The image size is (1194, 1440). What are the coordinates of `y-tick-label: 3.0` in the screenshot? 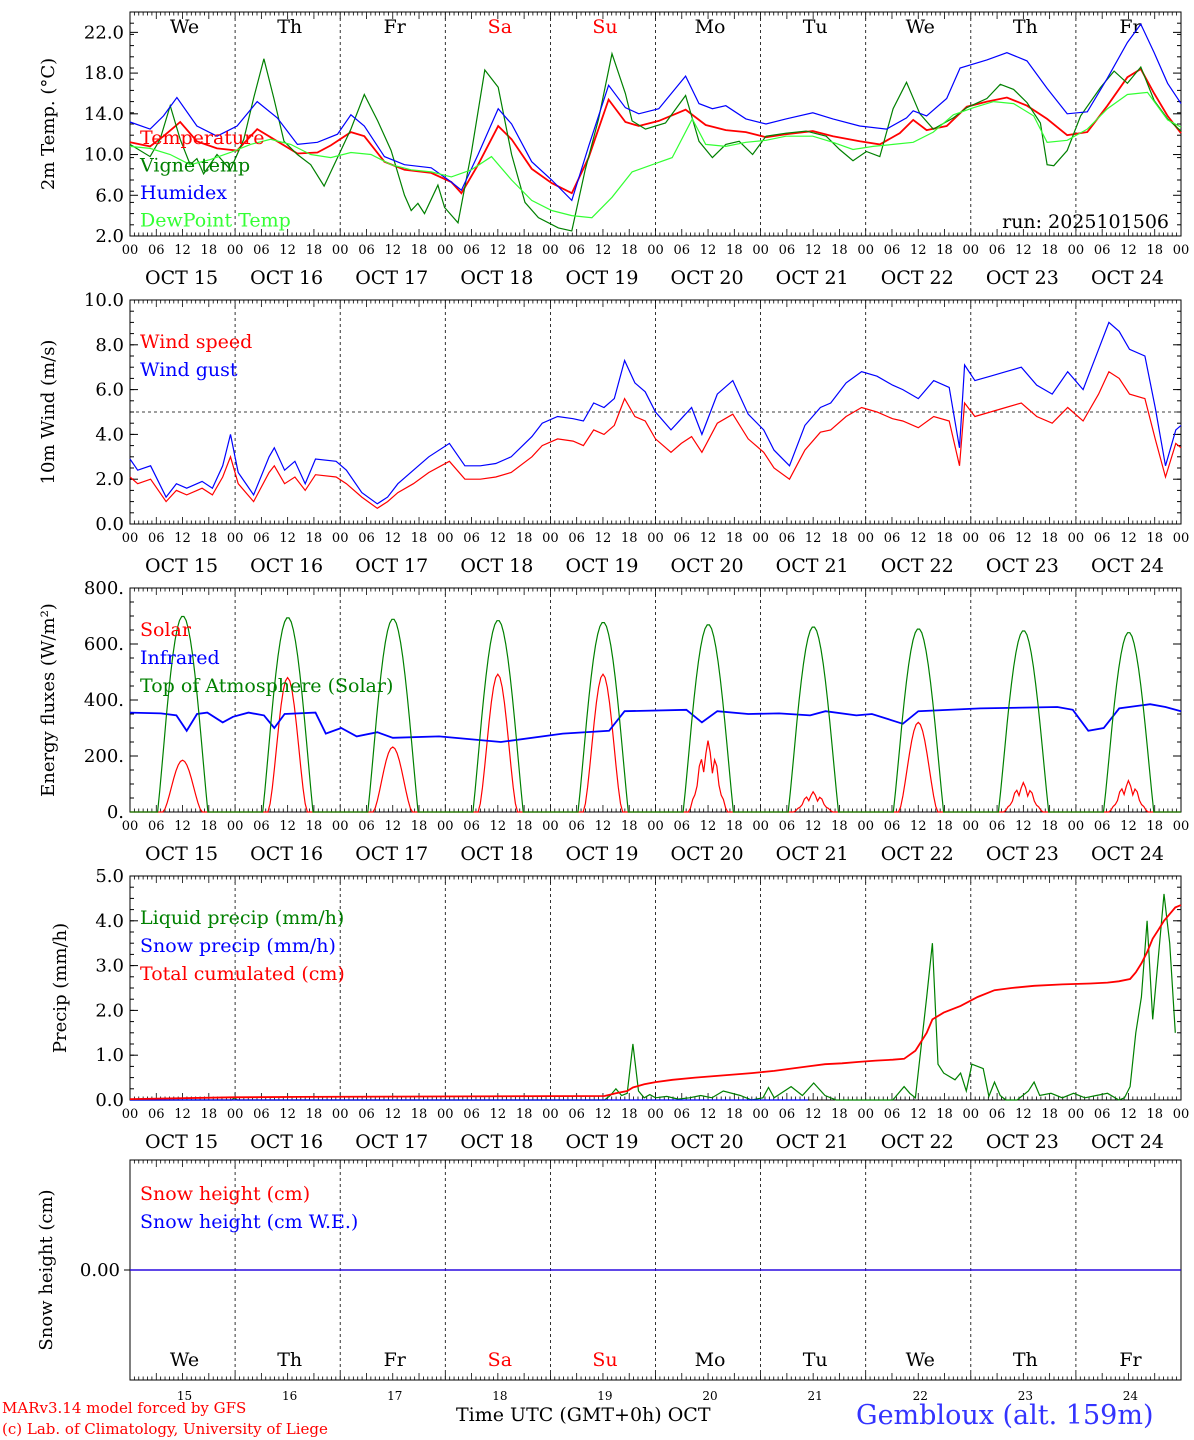 It's located at (109, 966).